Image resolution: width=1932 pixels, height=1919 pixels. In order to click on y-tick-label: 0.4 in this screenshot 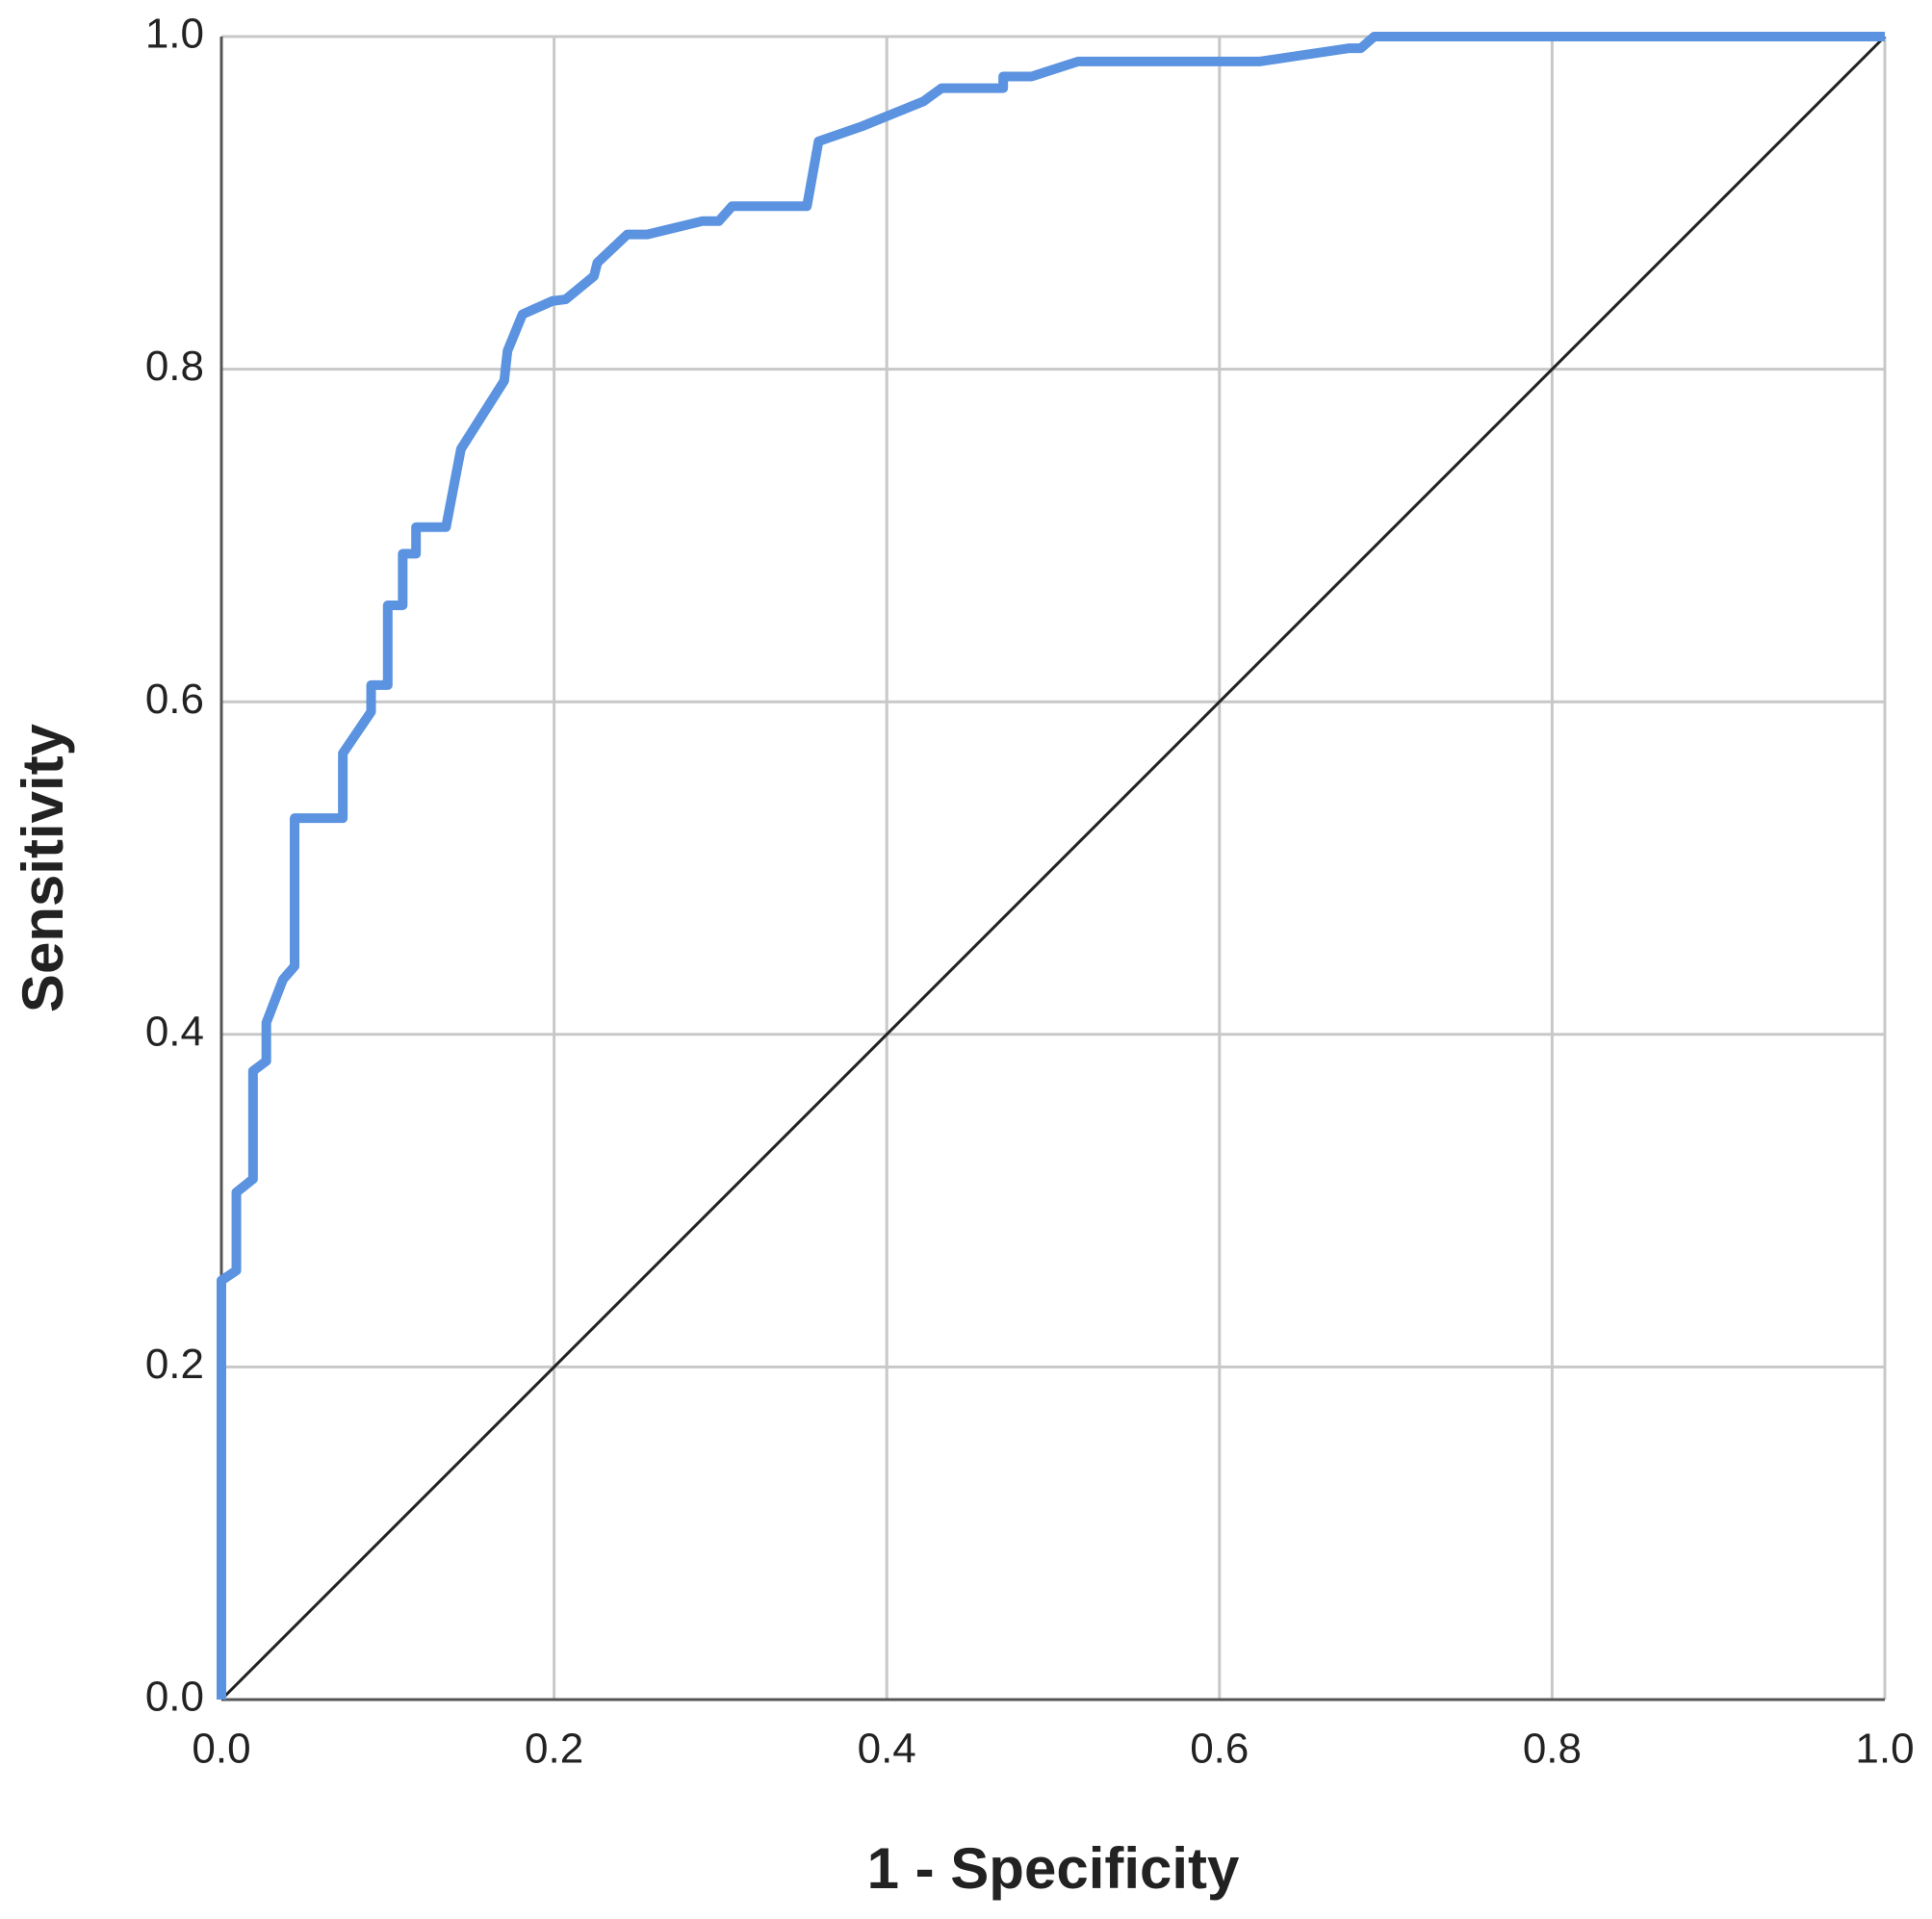, I will do `click(175, 1031)`.